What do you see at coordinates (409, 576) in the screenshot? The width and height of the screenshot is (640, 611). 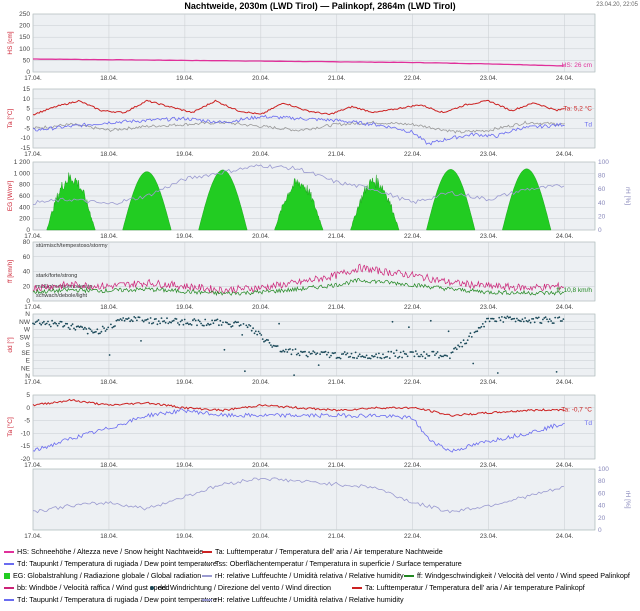 I see `legend-ff-swatch` at bounding box center [409, 576].